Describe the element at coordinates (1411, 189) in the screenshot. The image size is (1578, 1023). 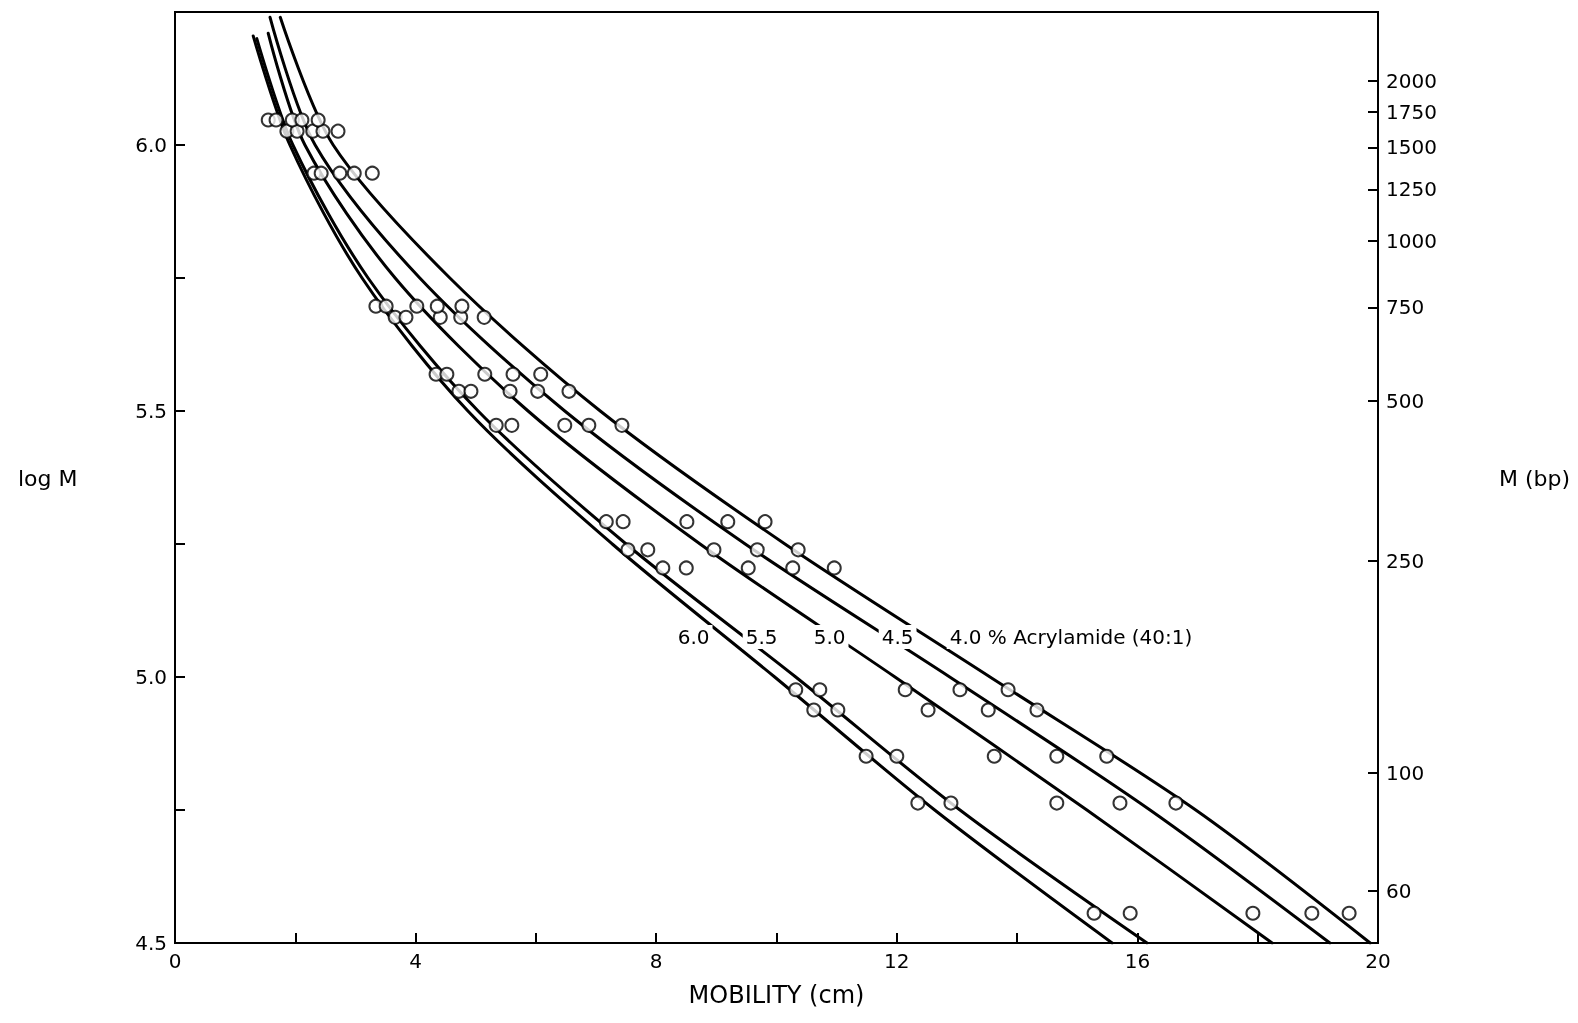
I see `y2-tick-label: 1250` at that location.